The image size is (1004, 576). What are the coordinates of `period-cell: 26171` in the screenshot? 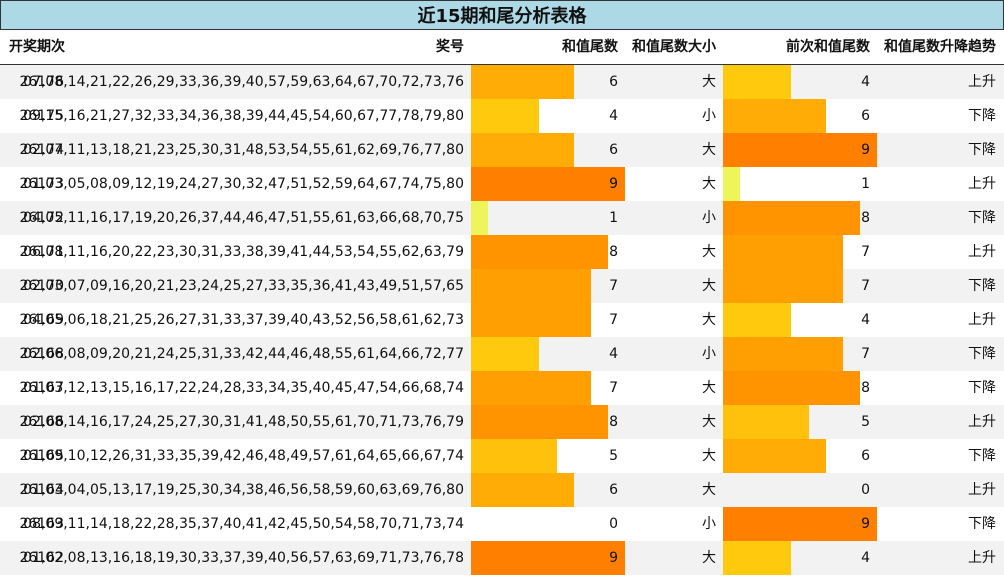 It's located at (41, 252).